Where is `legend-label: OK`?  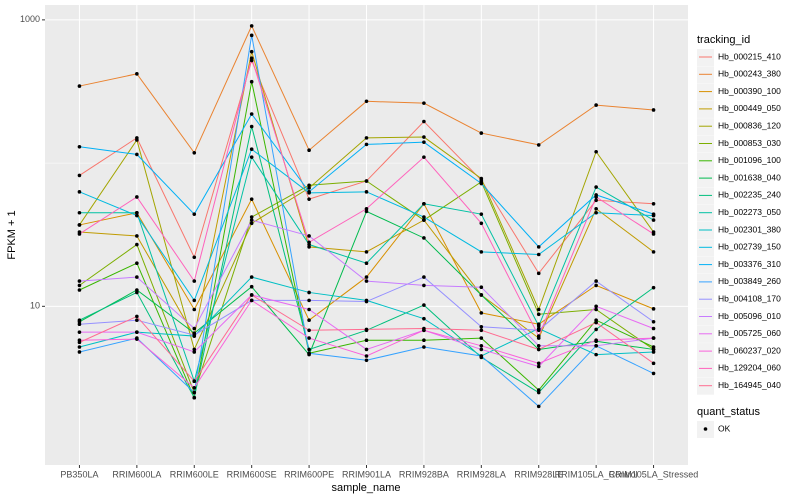
legend-label: OK is located at coordinates (724, 428).